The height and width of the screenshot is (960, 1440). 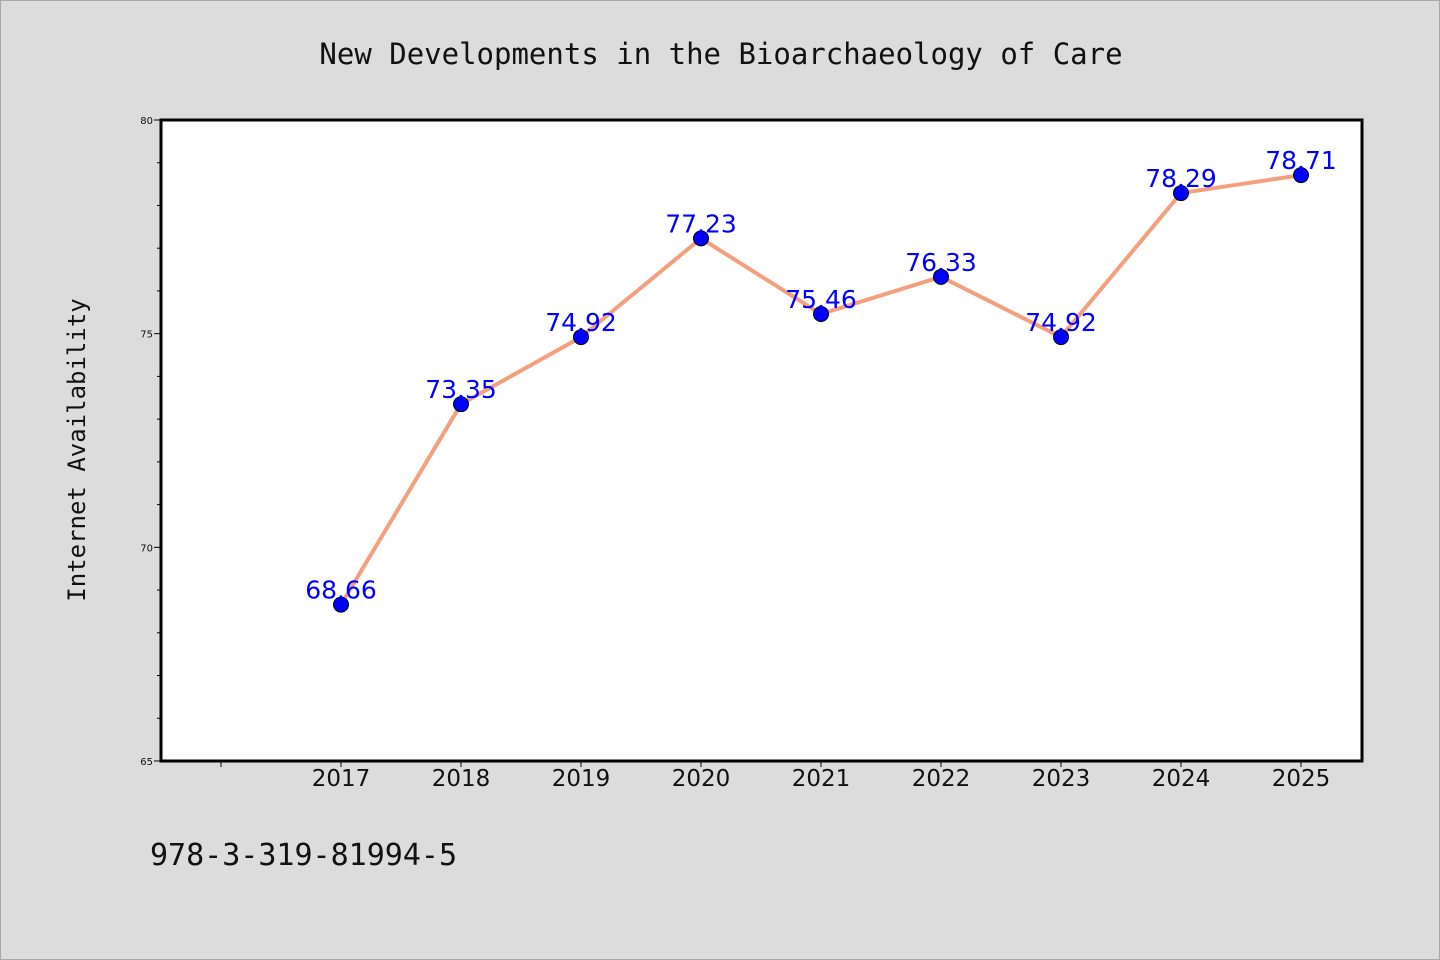 What do you see at coordinates (303, 855) in the screenshot?
I see `isbn-footnote: 978-3-319-81994-5` at bounding box center [303, 855].